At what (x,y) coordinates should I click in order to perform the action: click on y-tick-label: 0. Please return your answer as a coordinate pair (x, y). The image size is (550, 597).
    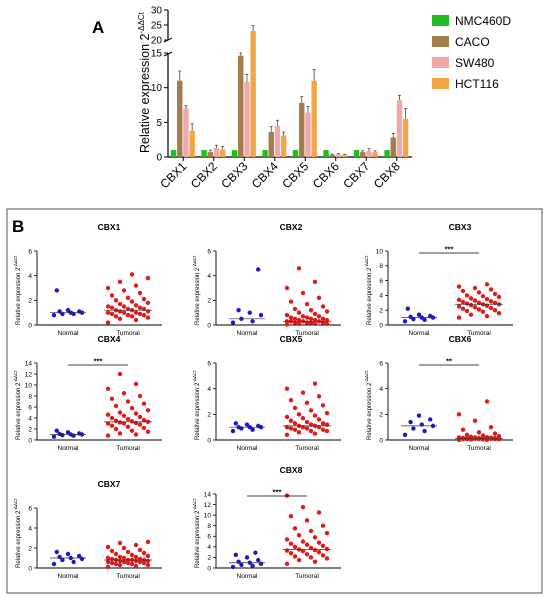
    Looking at the image, I should click on (381, 440).